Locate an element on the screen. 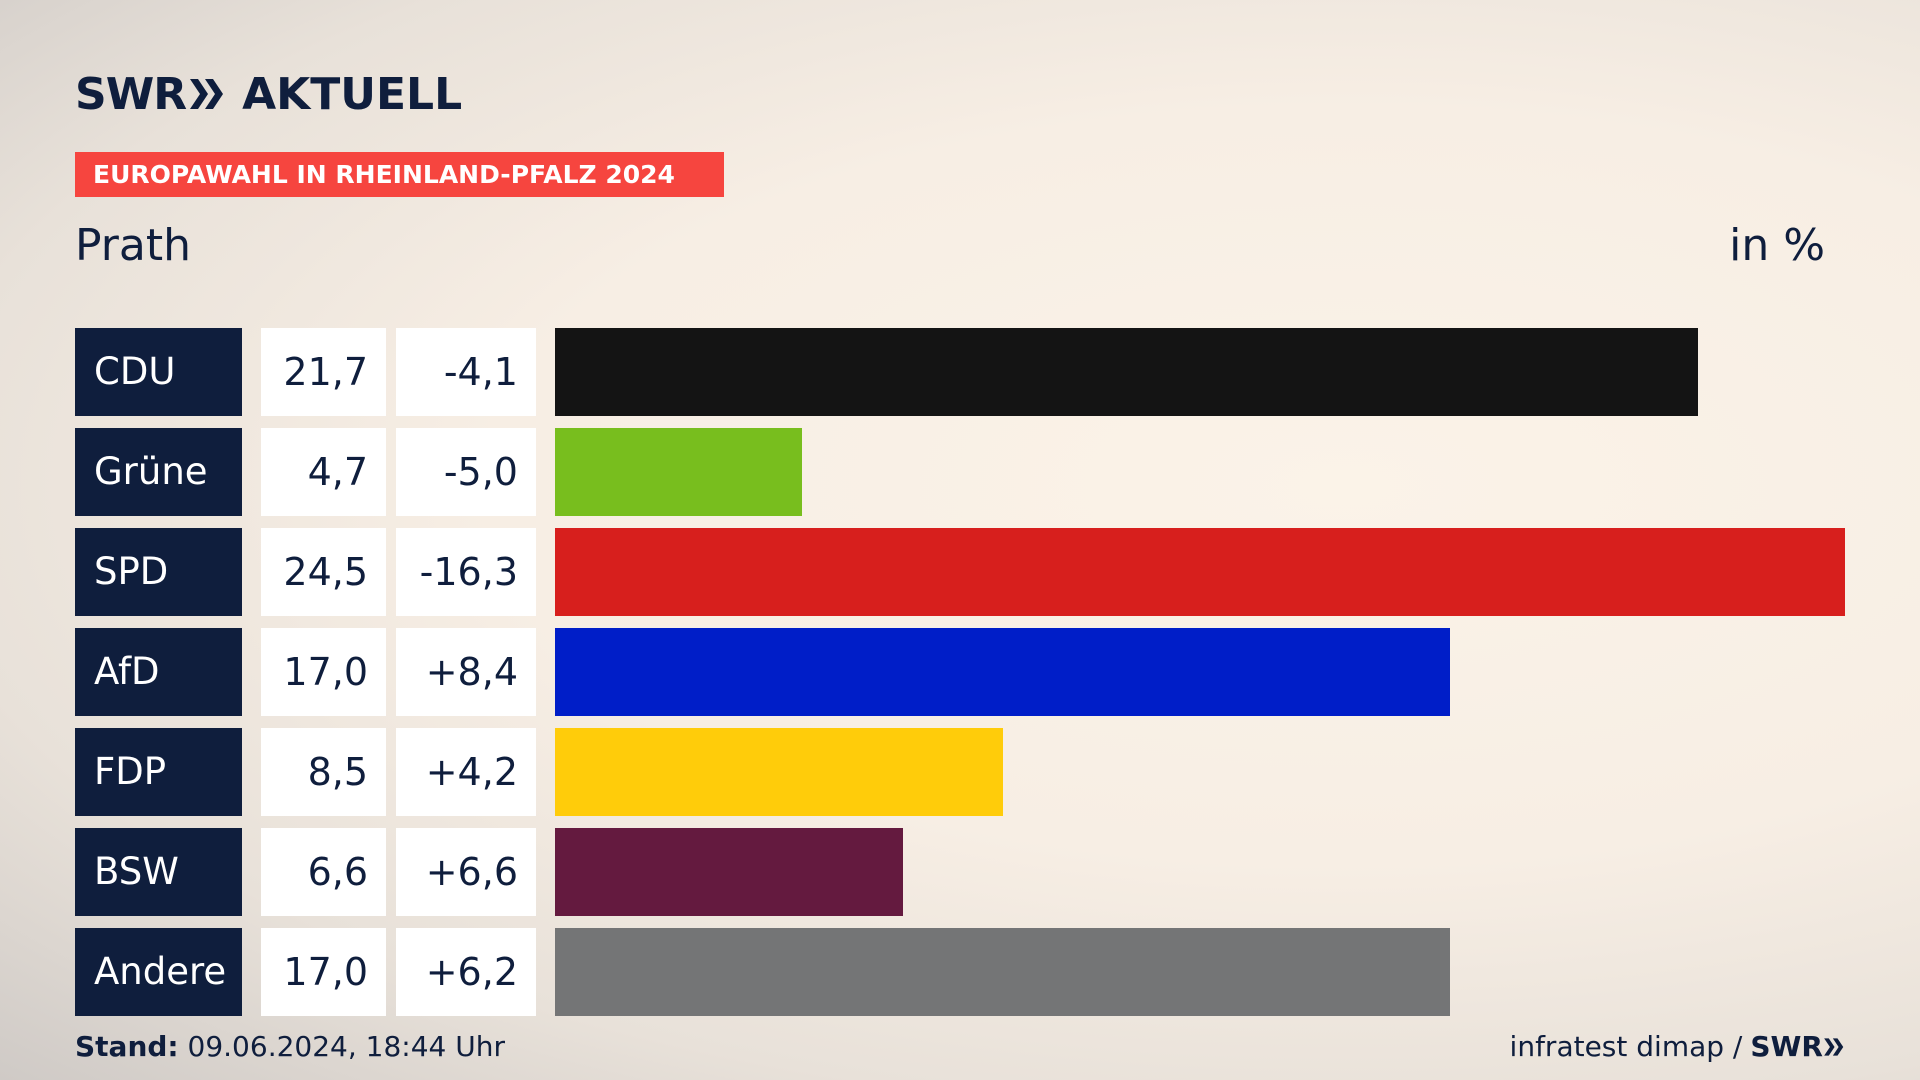 The width and height of the screenshot is (1920, 1080). party-label: FDP is located at coordinates (158, 772).